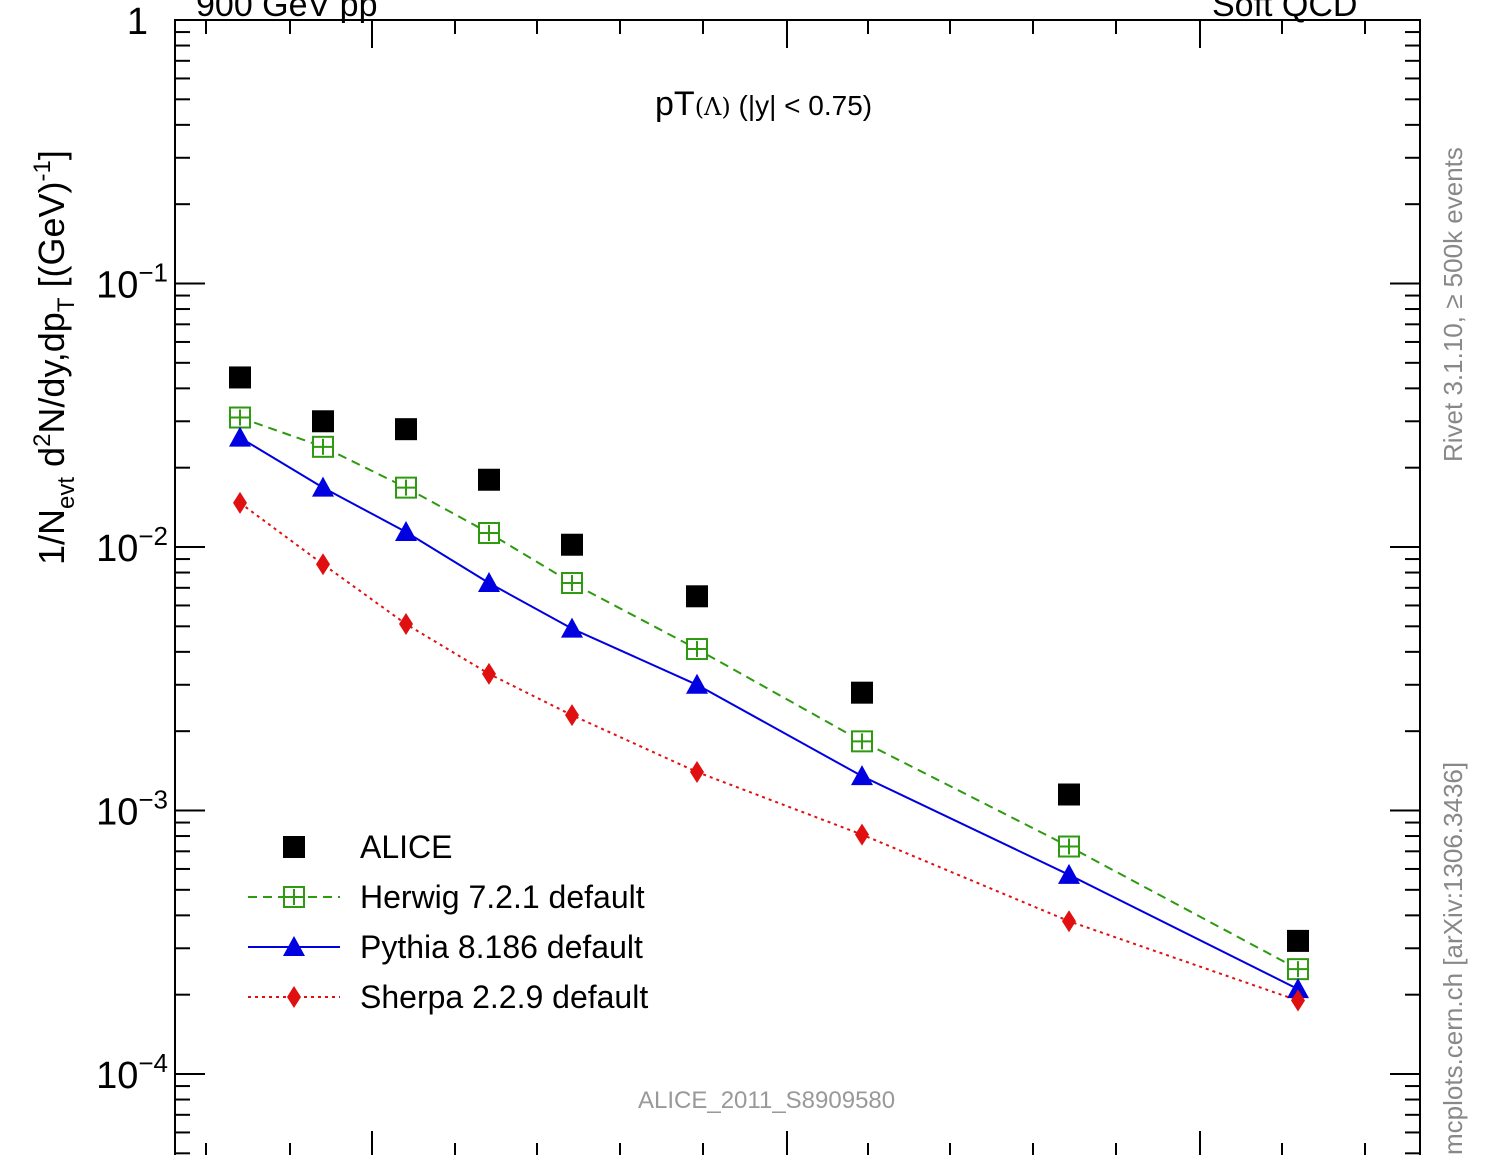  I want to click on y-tick-label: 10⁻³, so click(132, 809).